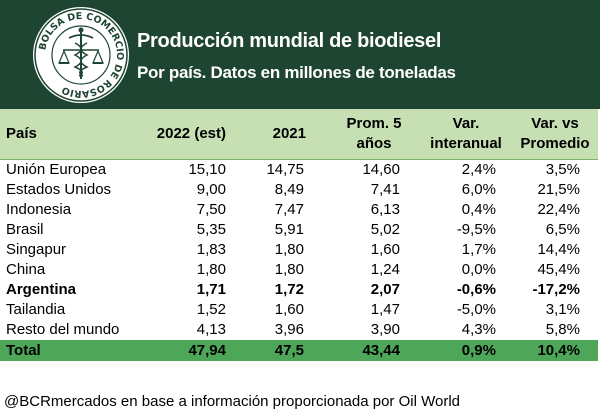 The height and width of the screenshot is (417, 600). What do you see at coordinates (478, 169) in the screenshot?
I see `cell-var-interanual: 2,4%` at bounding box center [478, 169].